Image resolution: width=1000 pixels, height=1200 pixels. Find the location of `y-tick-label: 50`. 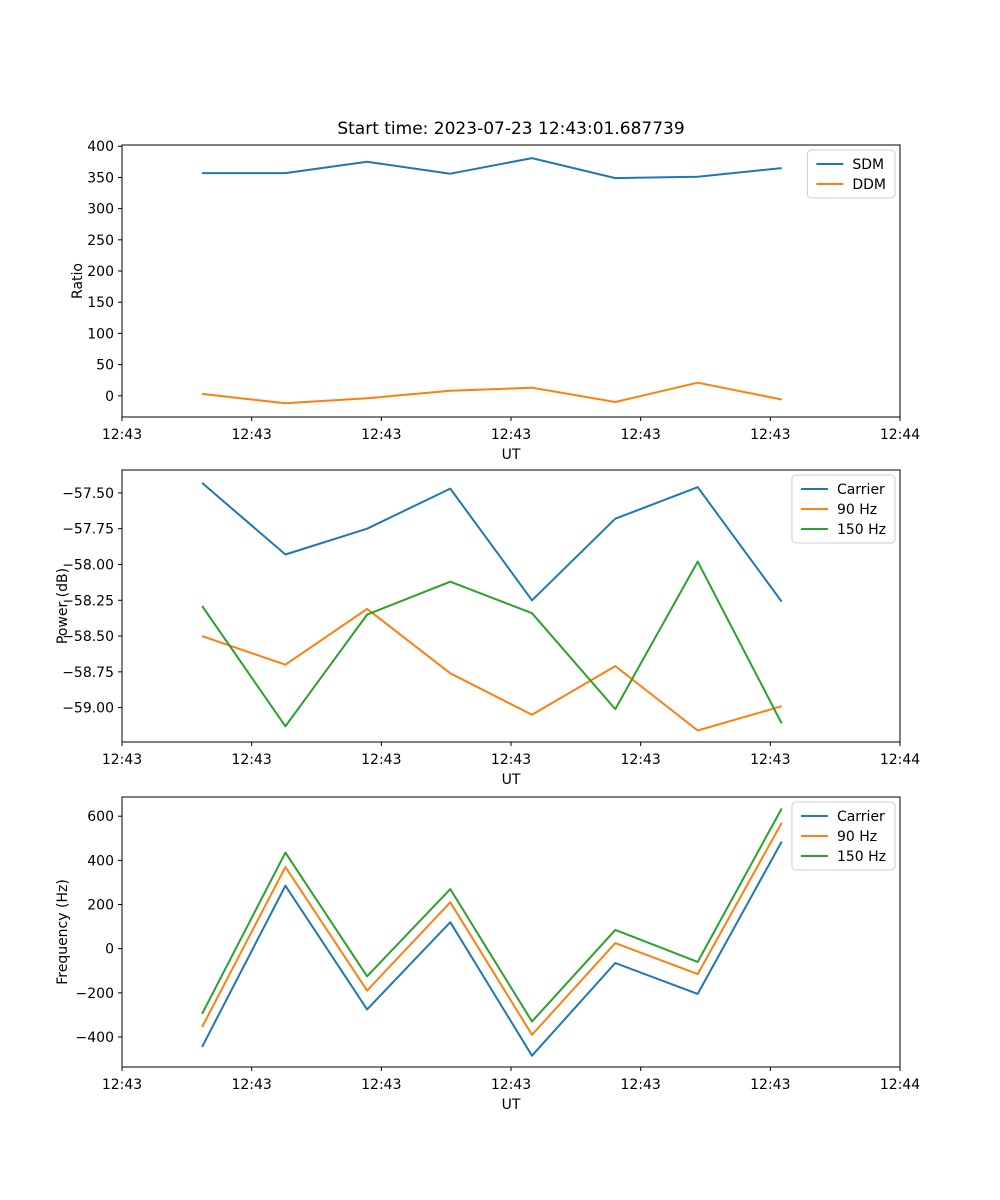

y-tick-label: 50 is located at coordinates (105, 366).